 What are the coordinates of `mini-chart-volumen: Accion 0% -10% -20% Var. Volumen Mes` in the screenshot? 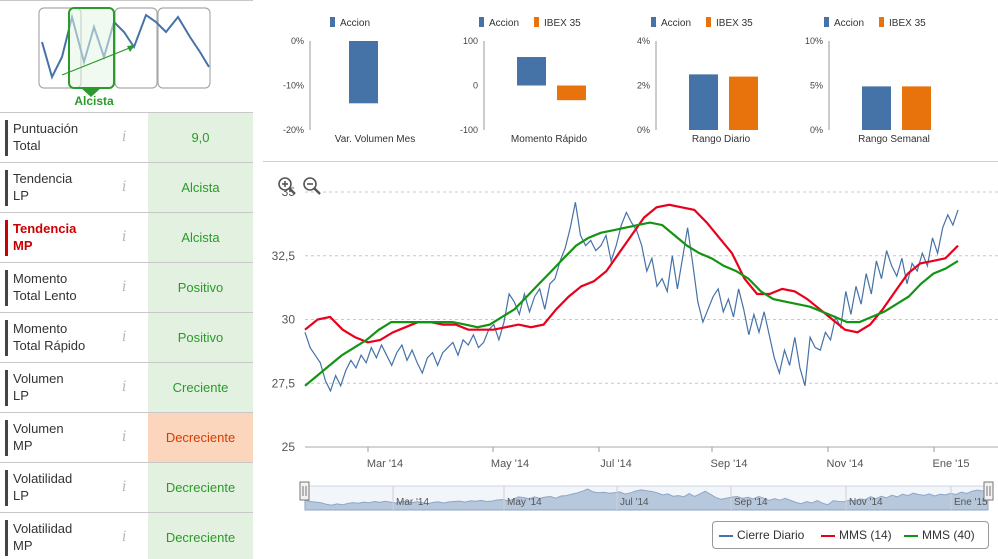 It's located at (360, 80).